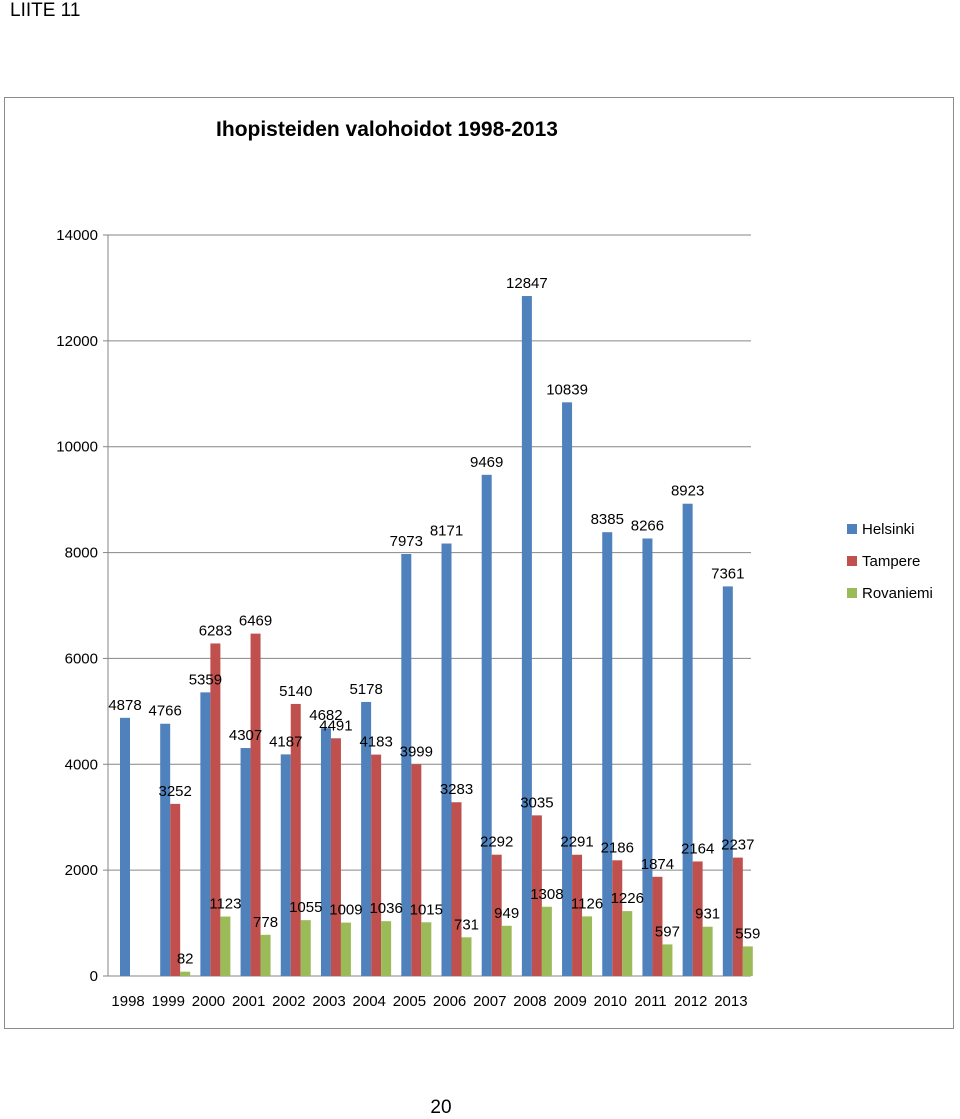 Image resolution: width=960 pixels, height=1119 pixels. Describe the element at coordinates (687, 491) in the screenshot. I see `data-label: 8923` at that location.